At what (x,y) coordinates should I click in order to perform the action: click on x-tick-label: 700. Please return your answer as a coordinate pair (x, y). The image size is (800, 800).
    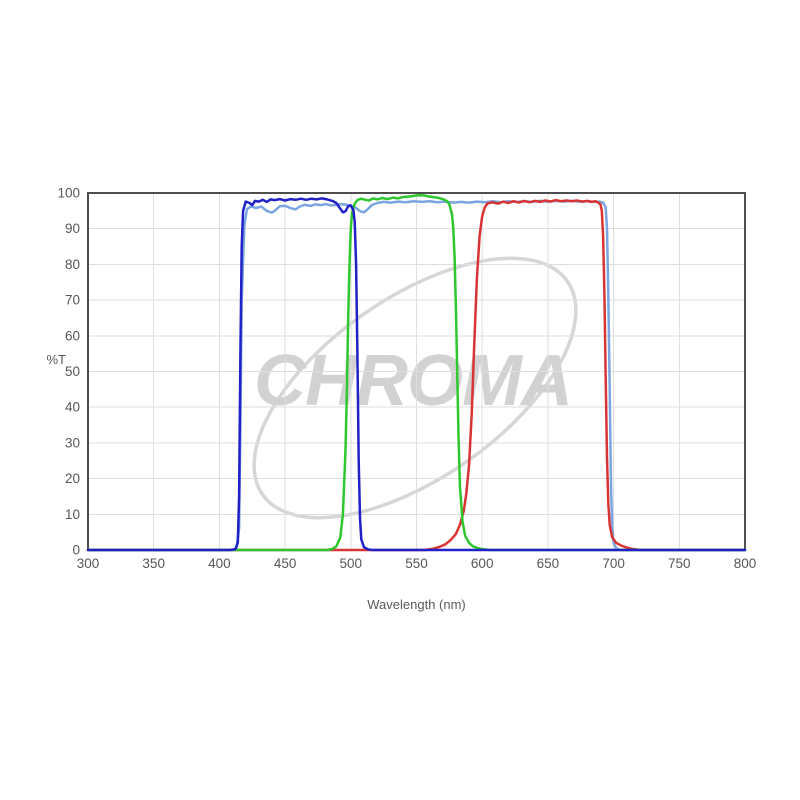
    Looking at the image, I should click on (613, 563).